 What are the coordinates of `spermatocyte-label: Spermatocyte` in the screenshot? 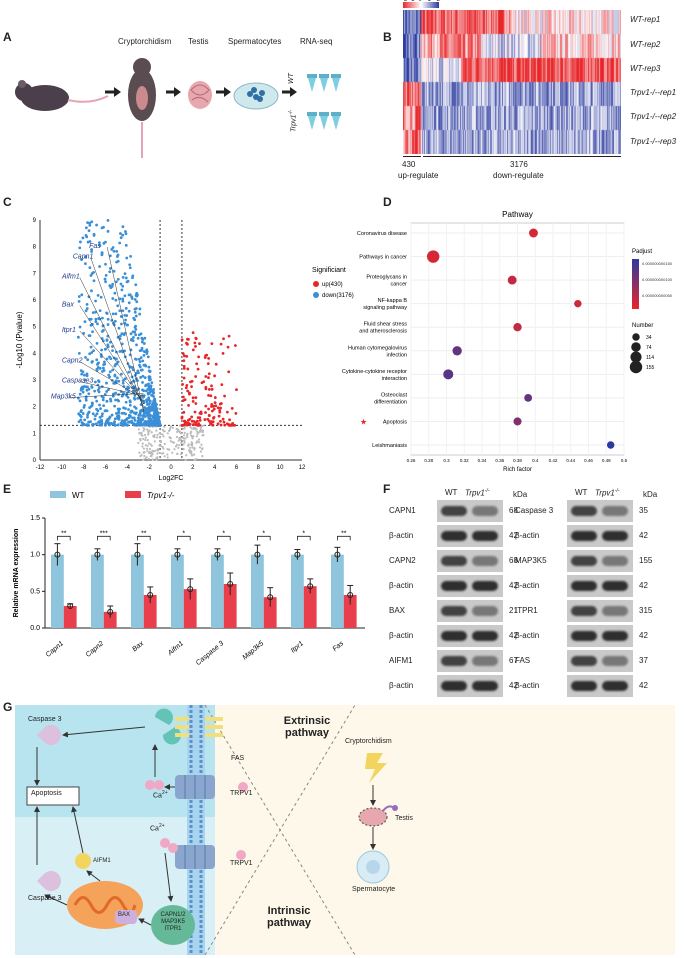 It's located at (374, 889).